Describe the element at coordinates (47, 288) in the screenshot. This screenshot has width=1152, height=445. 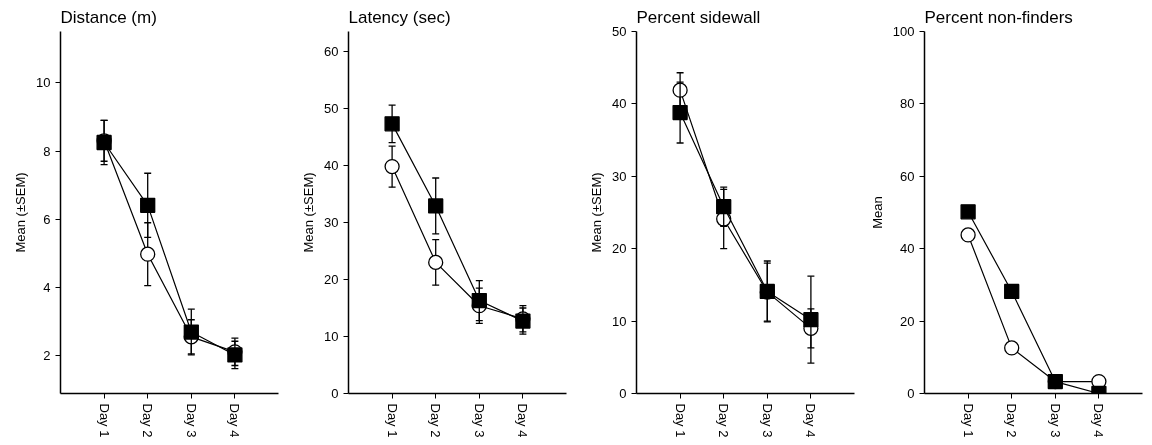
I see `y-tick-label: 4` at that location.